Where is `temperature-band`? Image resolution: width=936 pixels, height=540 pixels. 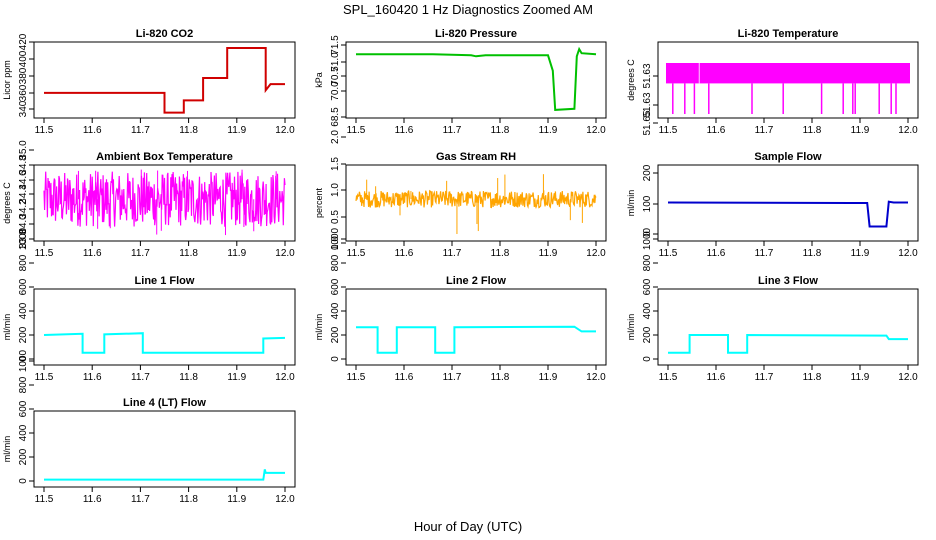
temperature-band is located at coordinates (788, 73).